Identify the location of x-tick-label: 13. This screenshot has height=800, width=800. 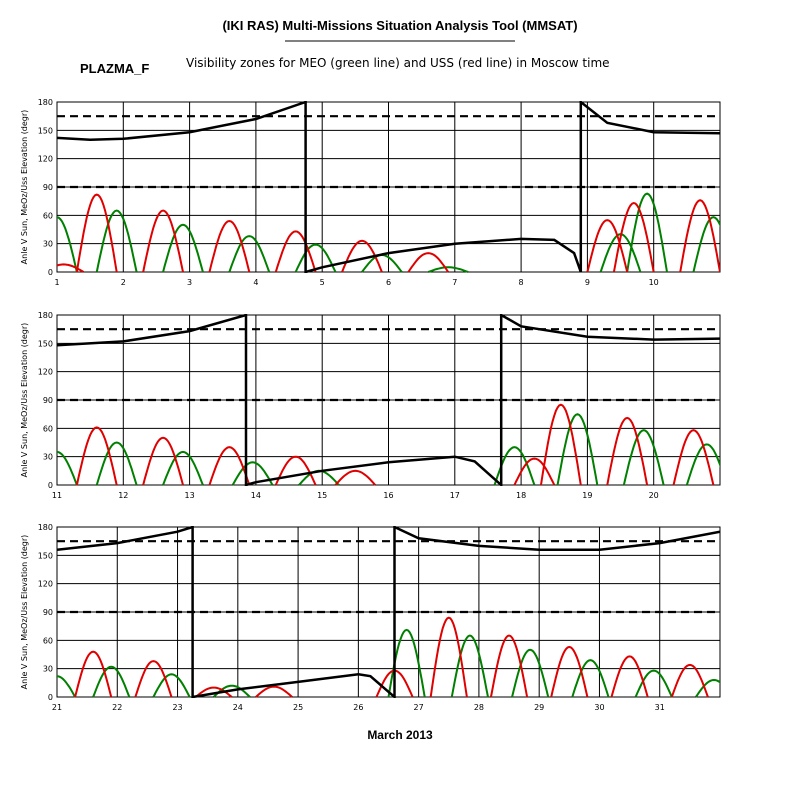
(190, 495).